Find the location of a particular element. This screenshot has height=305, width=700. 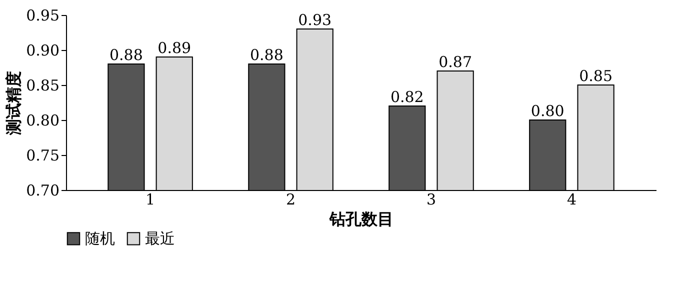

y-tick-label: 0.95 is located at coordinates (43, 15).